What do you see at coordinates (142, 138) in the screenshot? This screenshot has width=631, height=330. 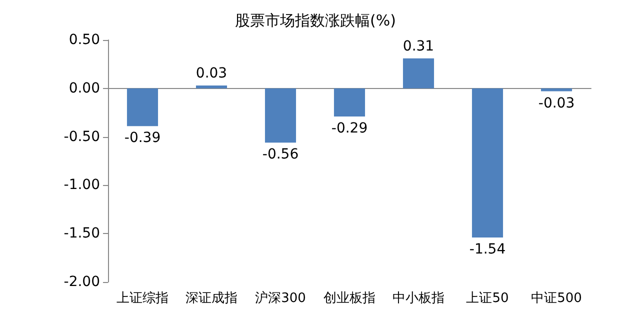 I see `data-label: -0.39` at bounding box center [142, 138].